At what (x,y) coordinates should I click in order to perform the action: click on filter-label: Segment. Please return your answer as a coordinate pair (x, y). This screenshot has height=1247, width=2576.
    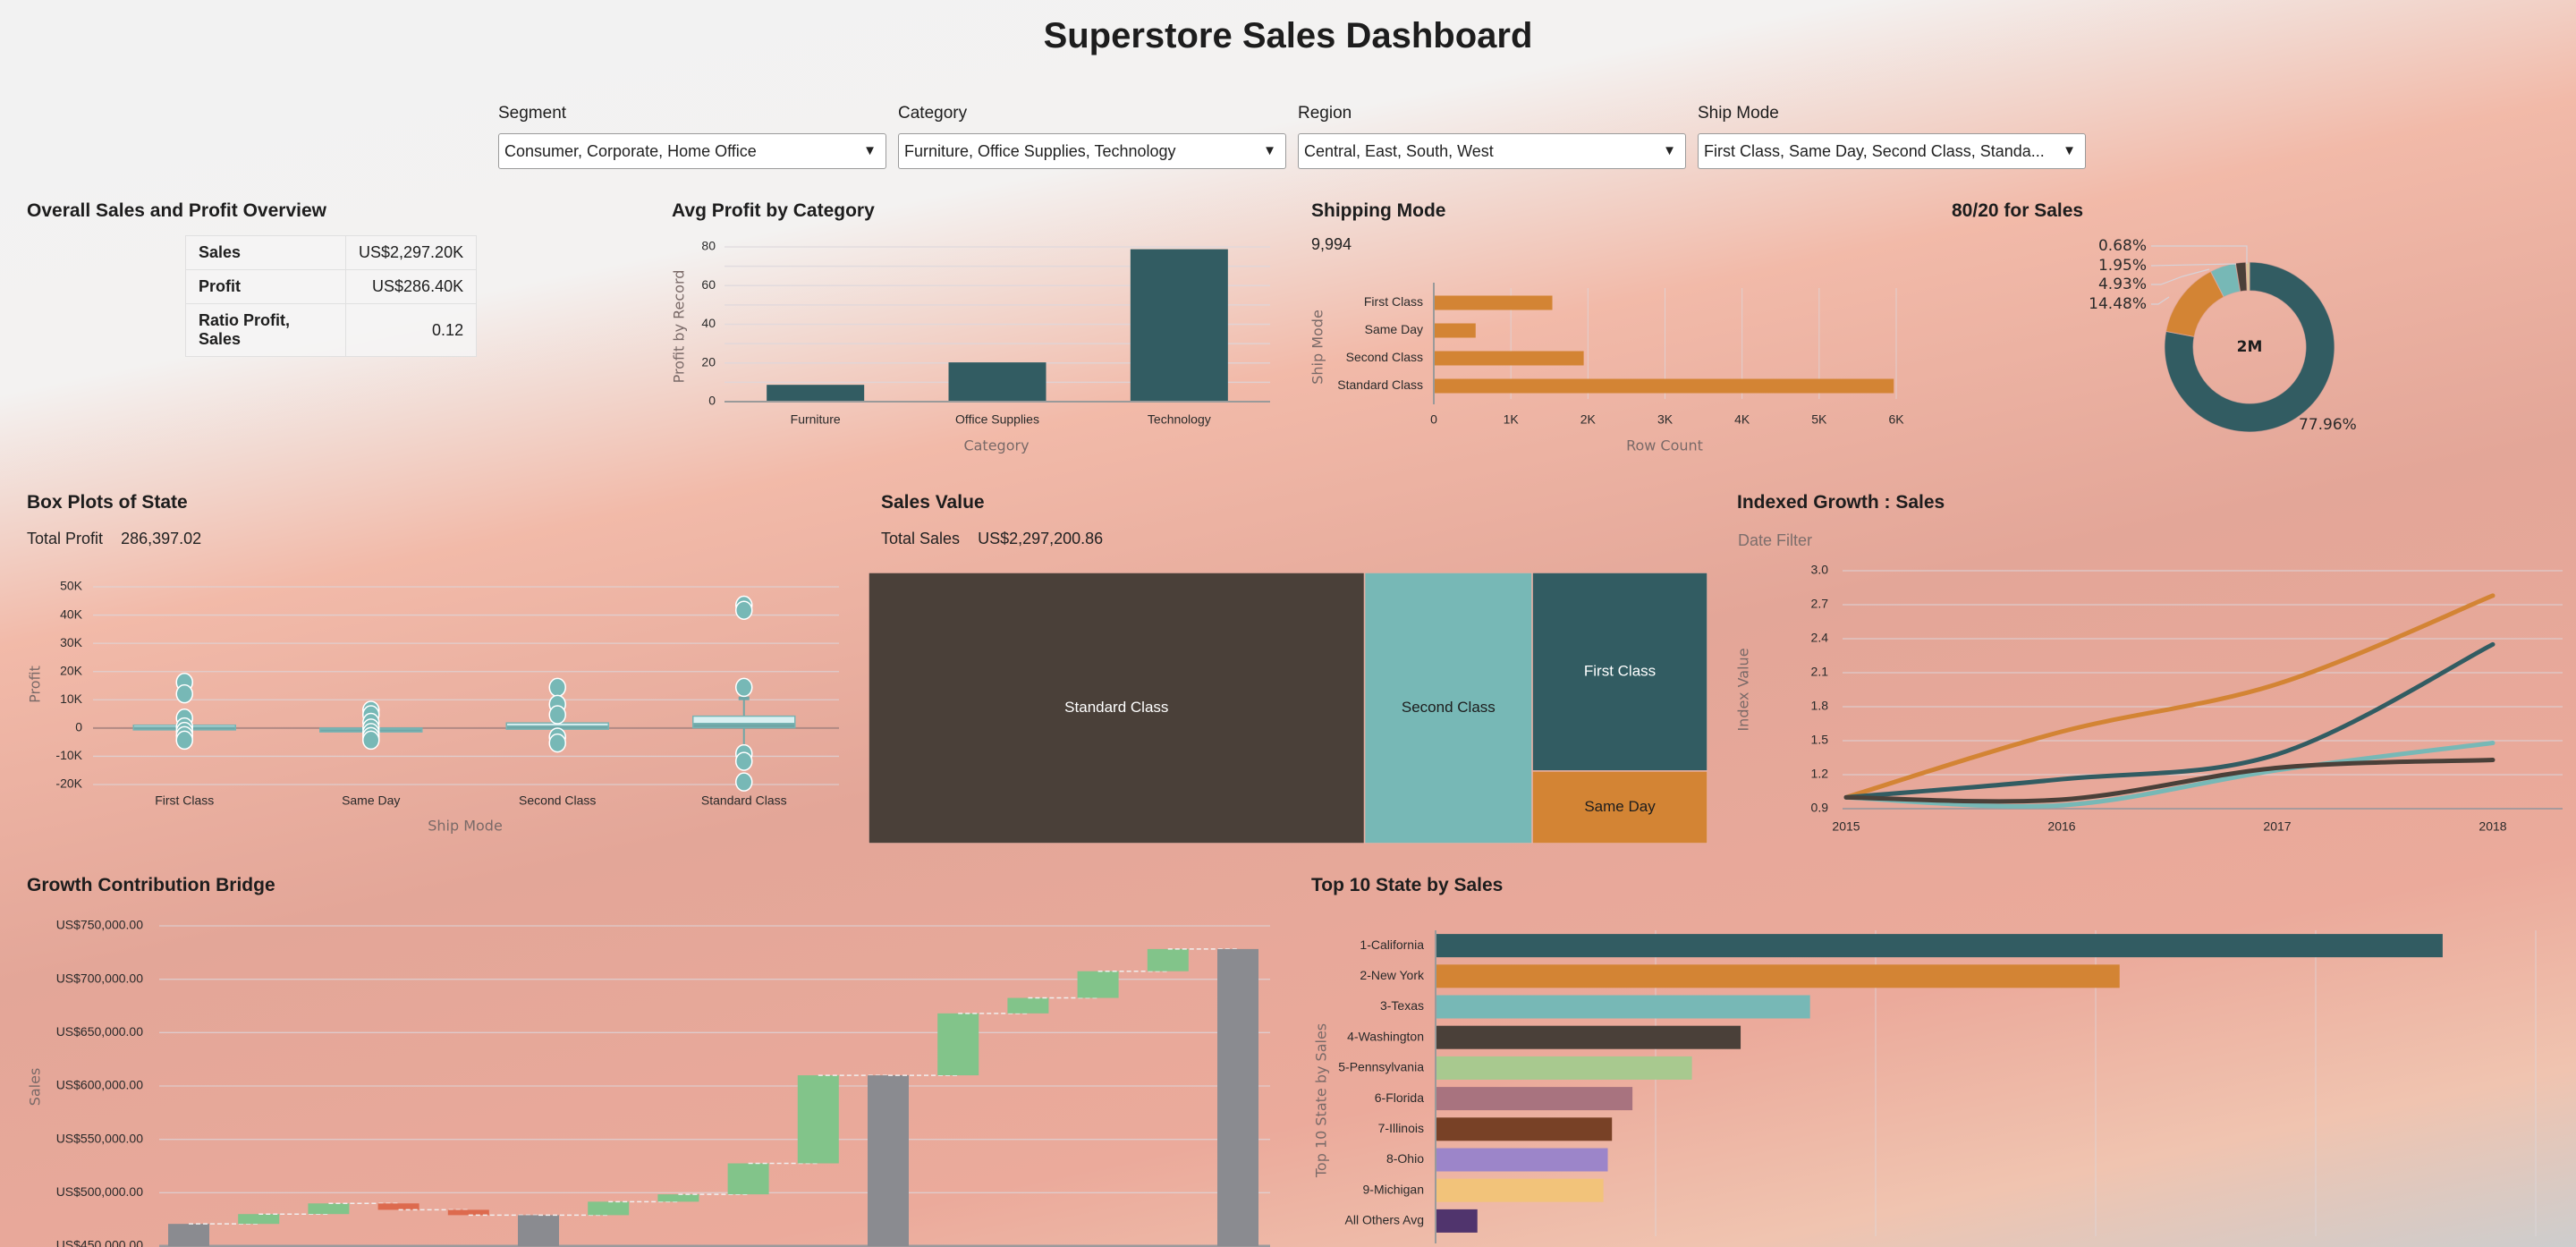
    Looking at the image, I should click on (532, 113).